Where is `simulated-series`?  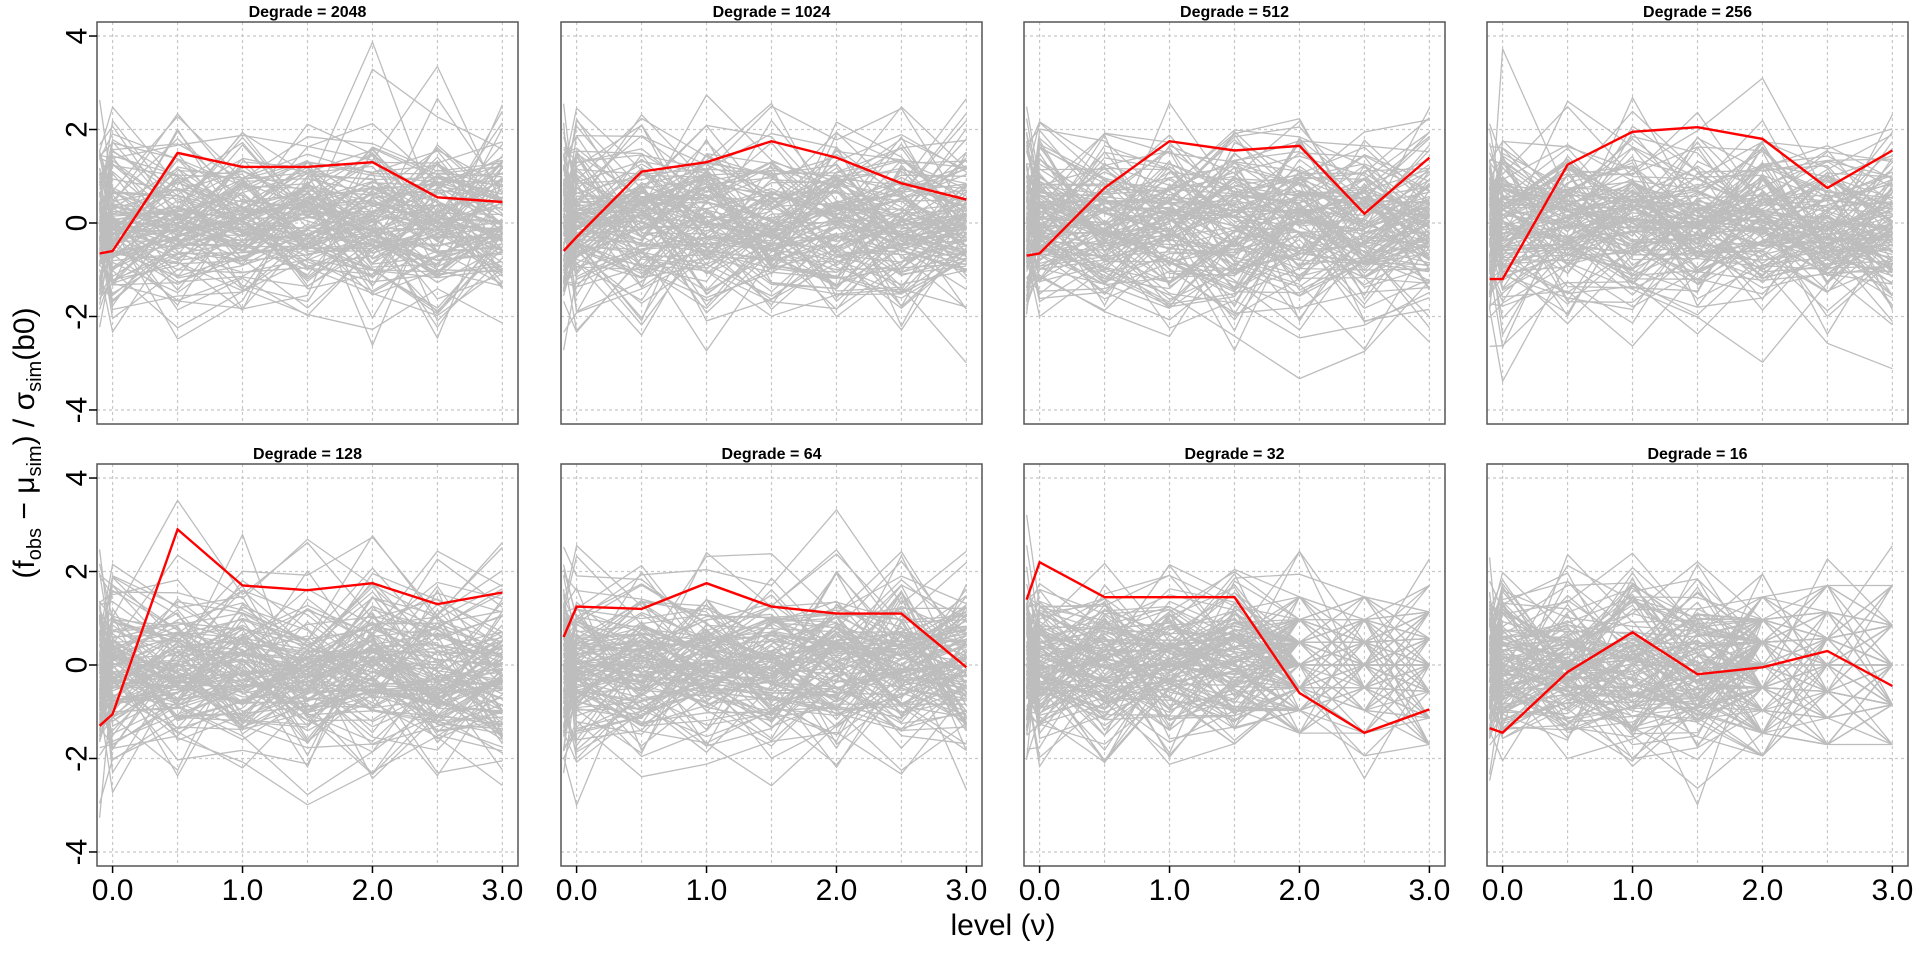 simulated-series is located at coordinates (301, 193).